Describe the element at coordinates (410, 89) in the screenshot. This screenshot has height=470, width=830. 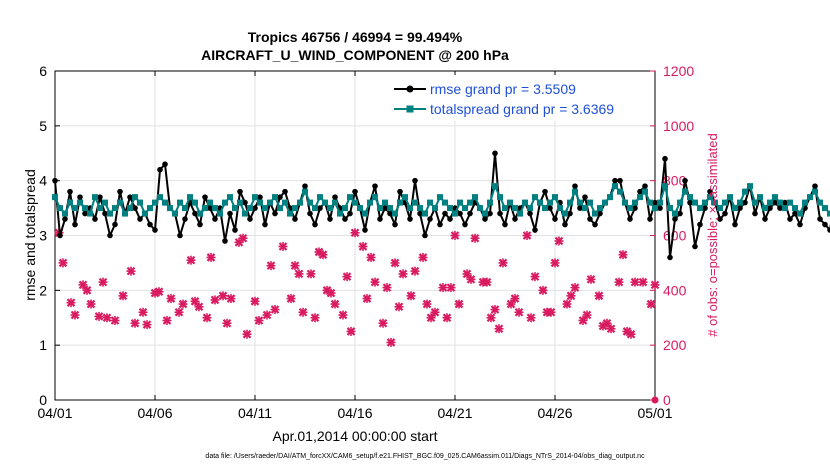
I see `legend-rmse-marker` at that location.